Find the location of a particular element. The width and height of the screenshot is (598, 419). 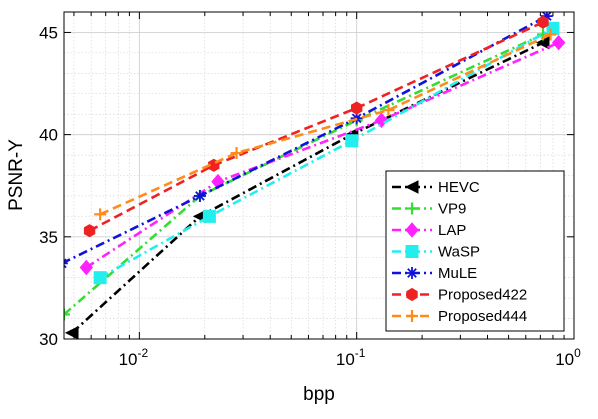

x-tick-label: 10⁰ is located at coordinates (568, 357).